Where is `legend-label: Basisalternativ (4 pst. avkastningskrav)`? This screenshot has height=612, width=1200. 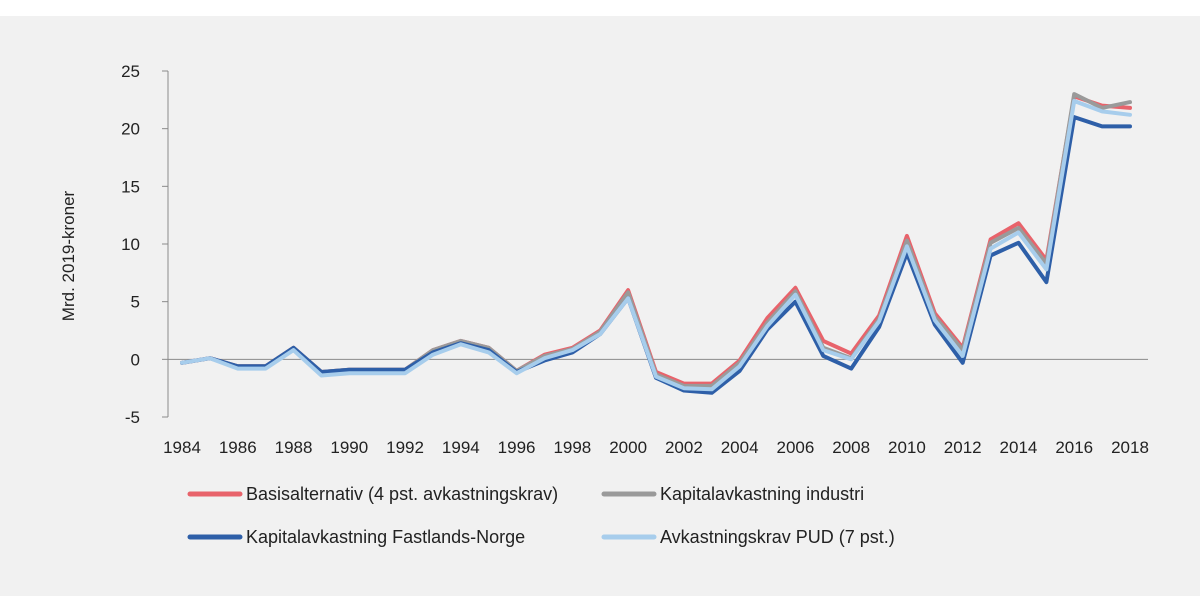 legend-label: Basisalternativ (4 pst. avkastningskrav) is located at coordinates (402, 494).